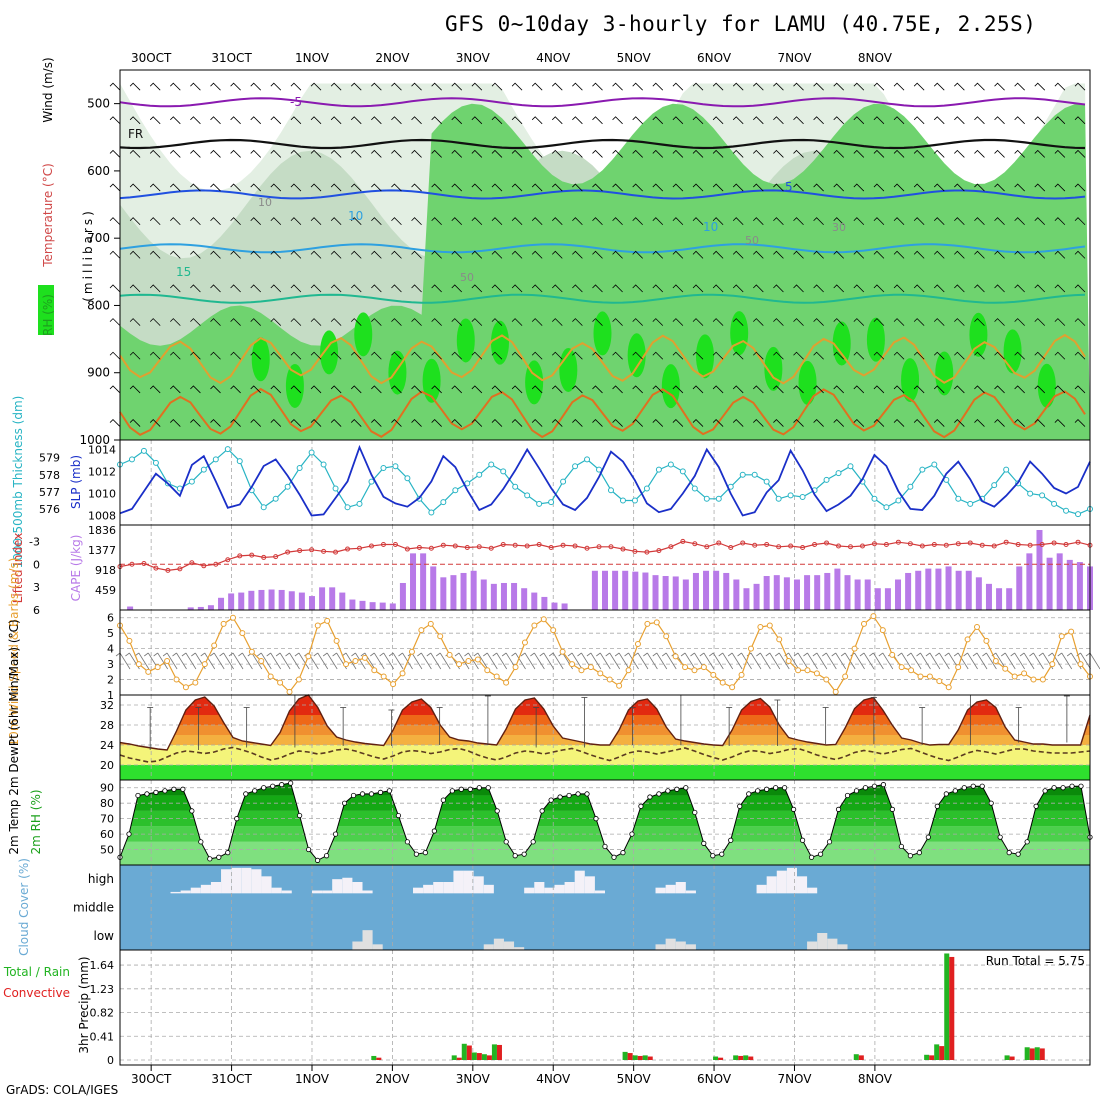 This screenshot has width=1100, height=1100. I want to click on thickness-tick-label: 577, so click(49, 492).